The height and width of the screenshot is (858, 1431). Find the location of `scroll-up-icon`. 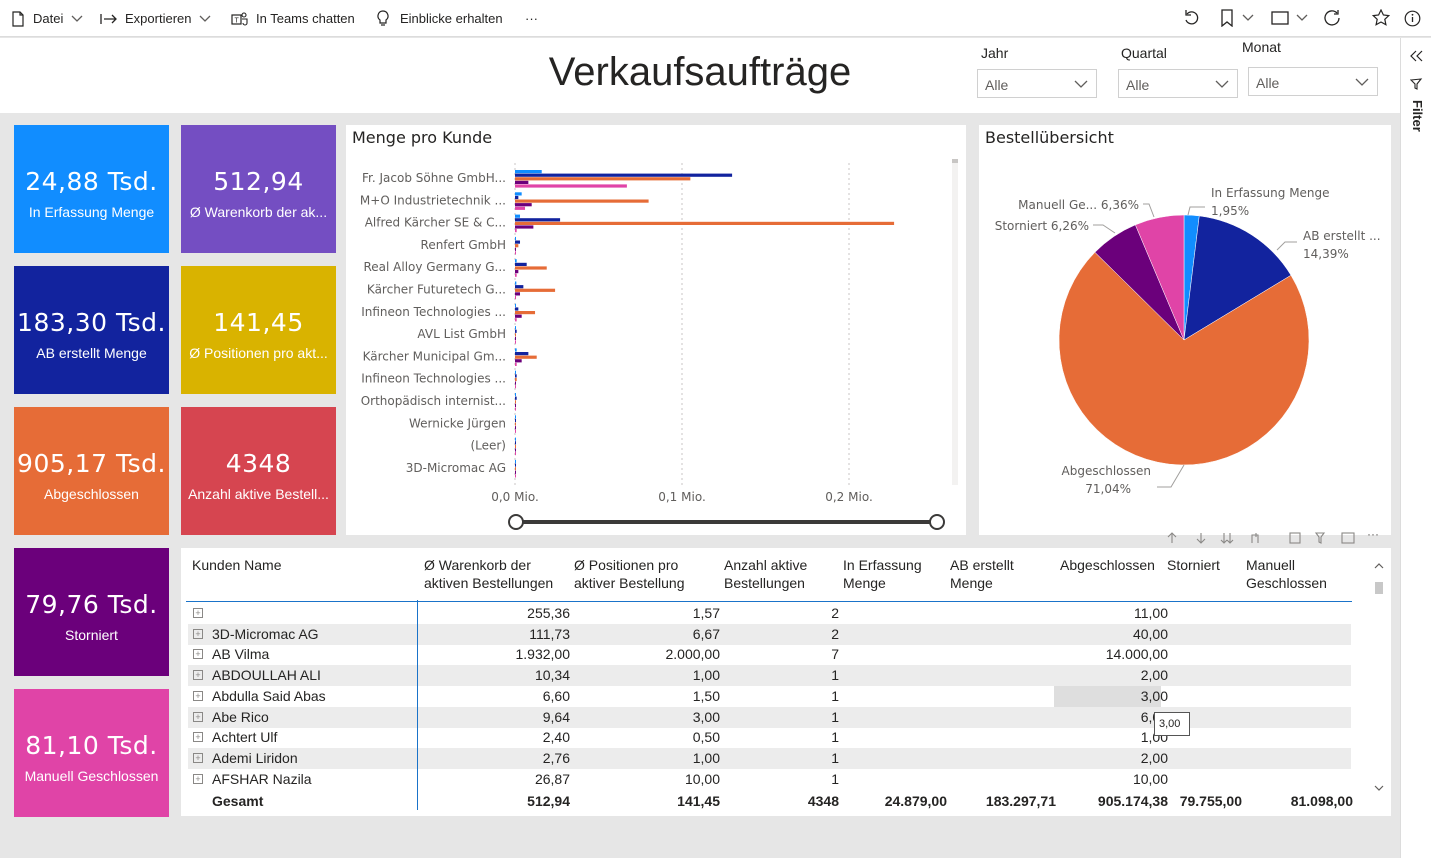

scroll-up-icon is located at coordinates (1379, 566).